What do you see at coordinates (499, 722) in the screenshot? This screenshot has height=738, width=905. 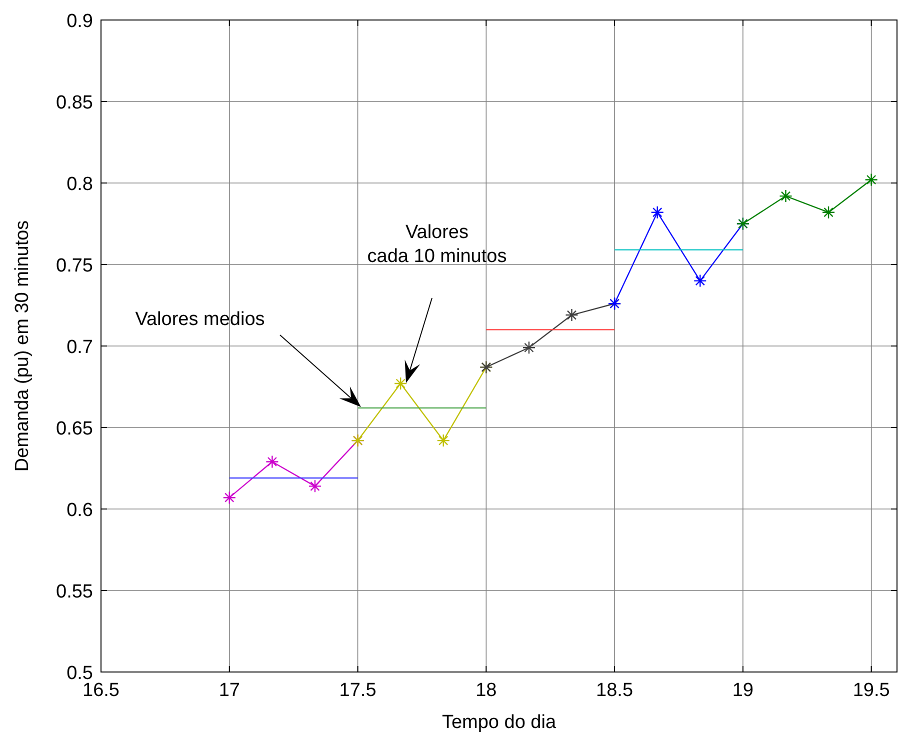 I see `x-axis-title: Tempo do dia` at bounding box center [499, 722].